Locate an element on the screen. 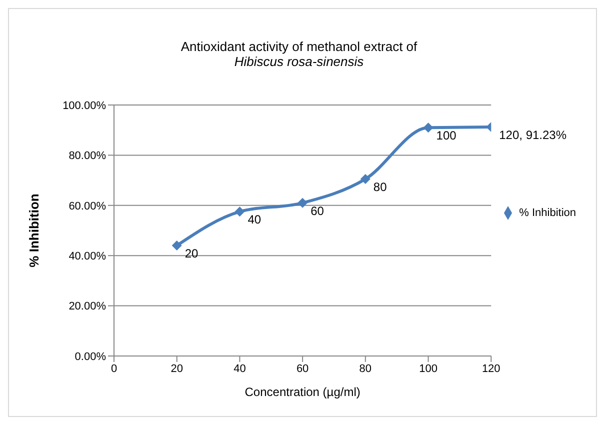 This screenshot has height=423, width=603. annotation: 40 is located at coordinates (255, 219).